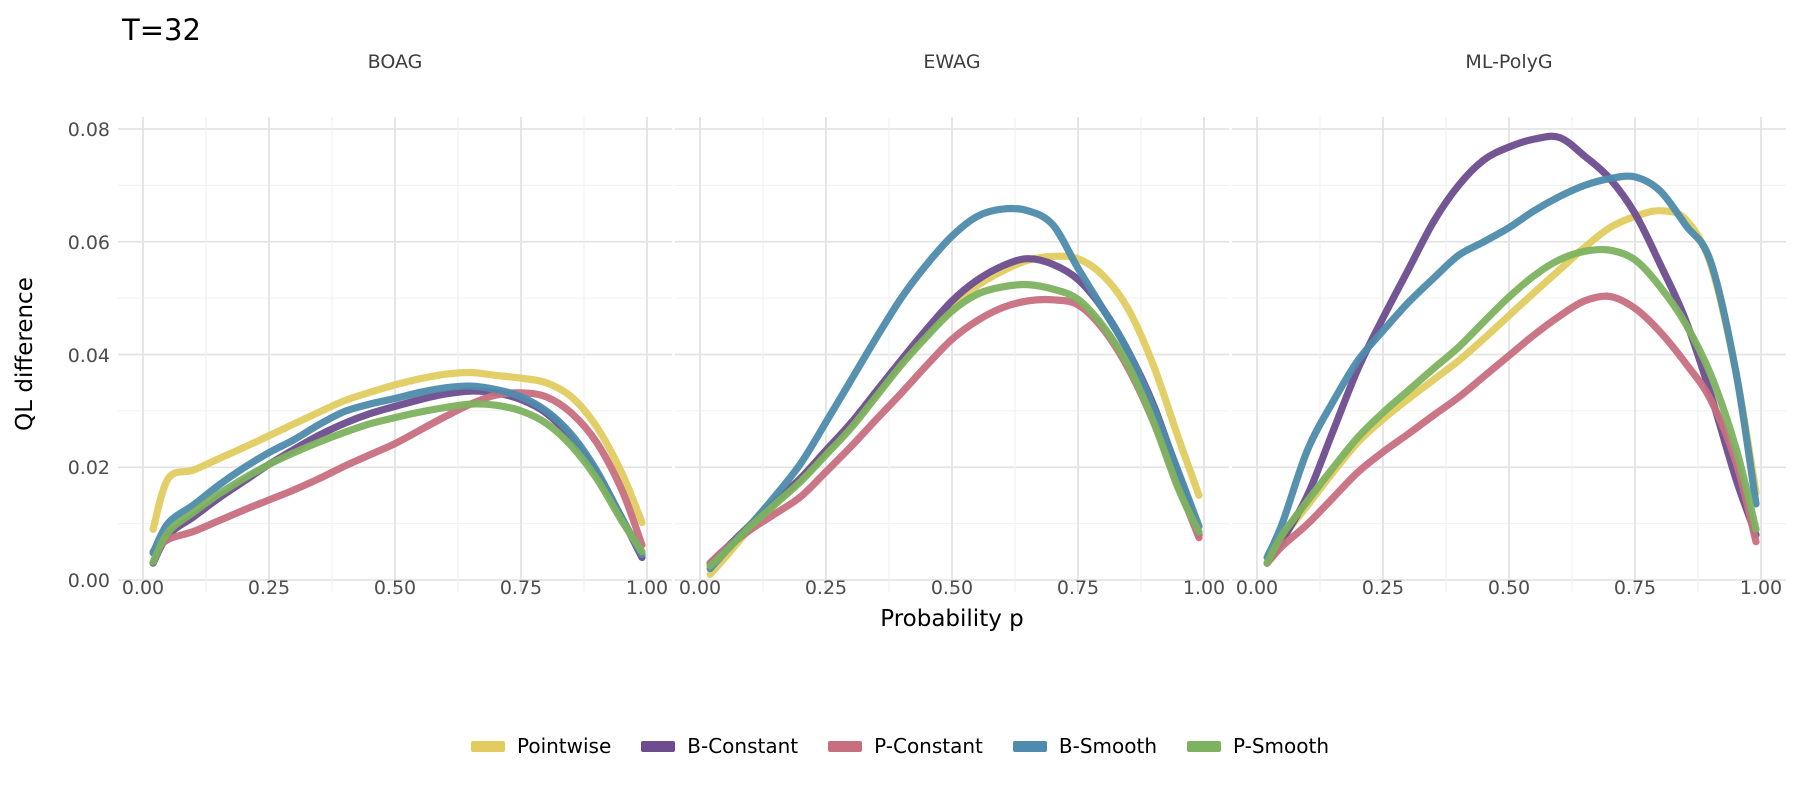  What do you see at coordinates (89, 468) in the screenshot?
I see `y-tick-0.02: 0.02` at bounding box center [89, 468].